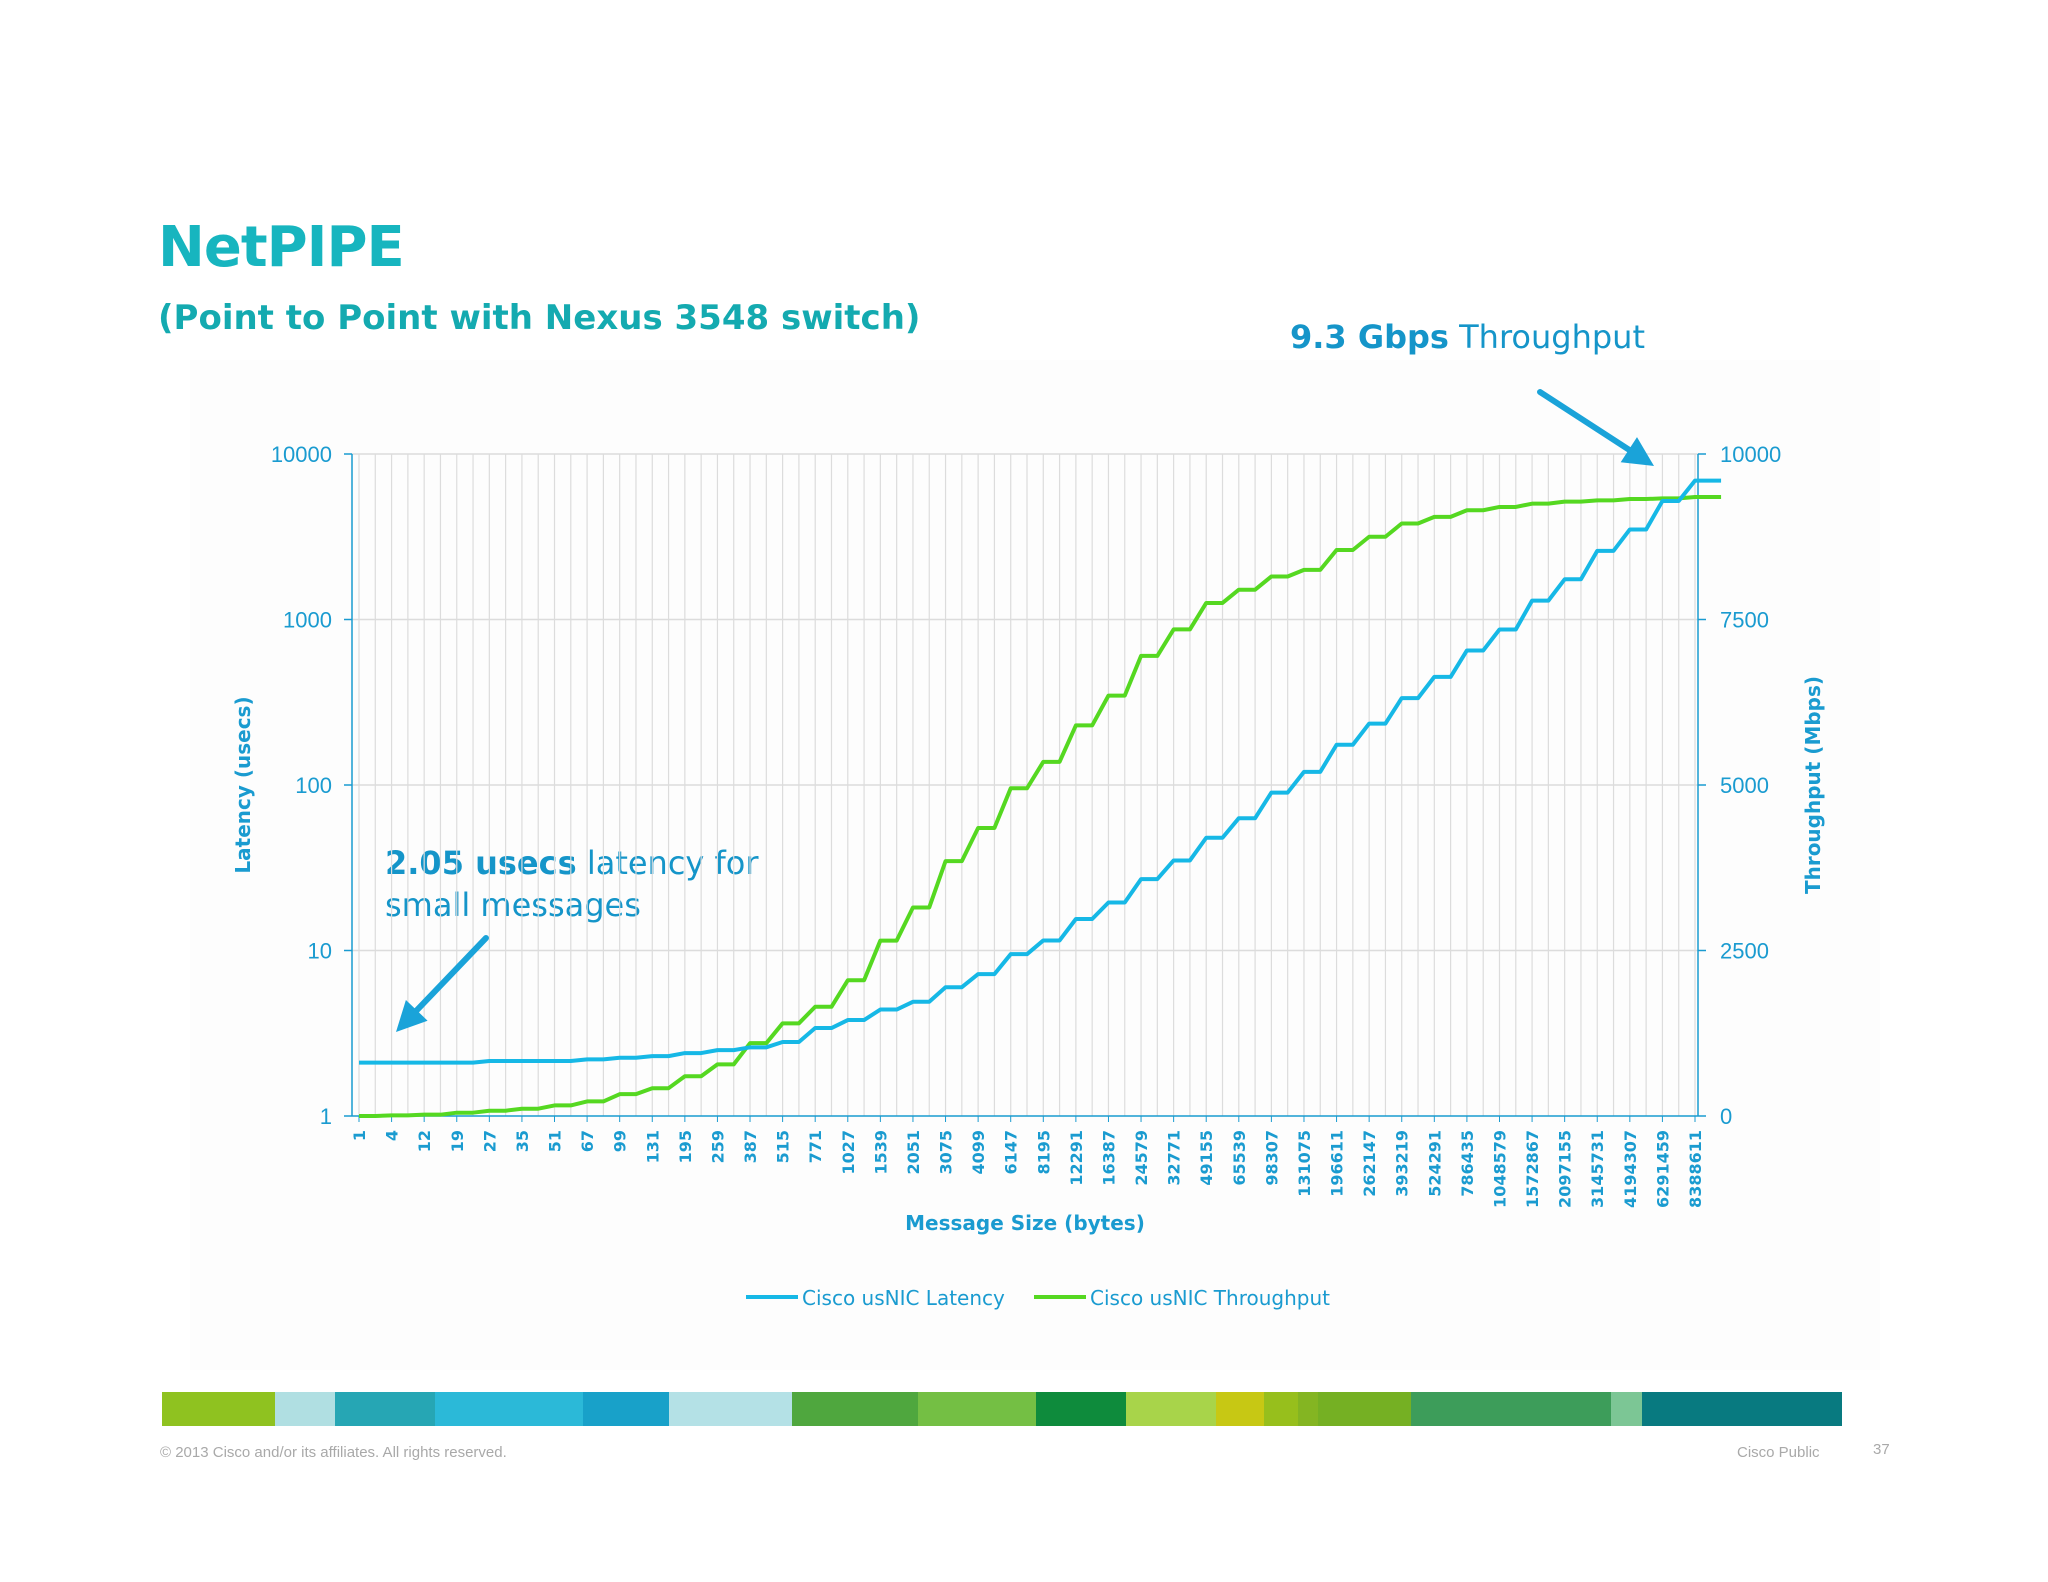 This screenshot has width=2048, height=1582. What do you see at coordinates (1210, 1298) in the screenshot?
I see `legend-throughput-label: Cisco usNIC Throughput` at bounding box center [1210, 1298].